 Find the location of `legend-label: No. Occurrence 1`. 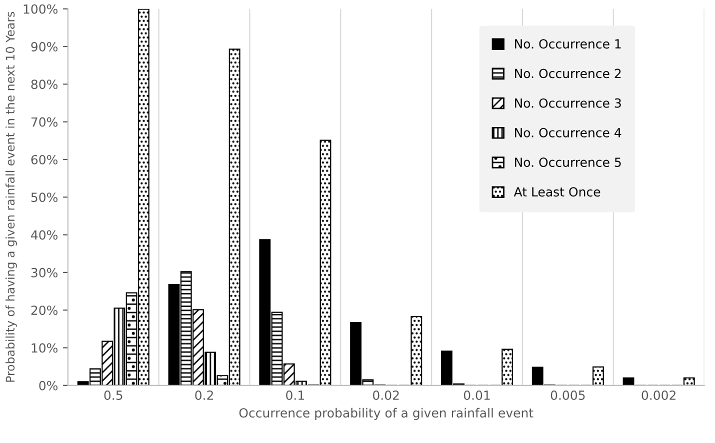

legend-label: No. Occurrence 1 is located at coordinates (568, 44).